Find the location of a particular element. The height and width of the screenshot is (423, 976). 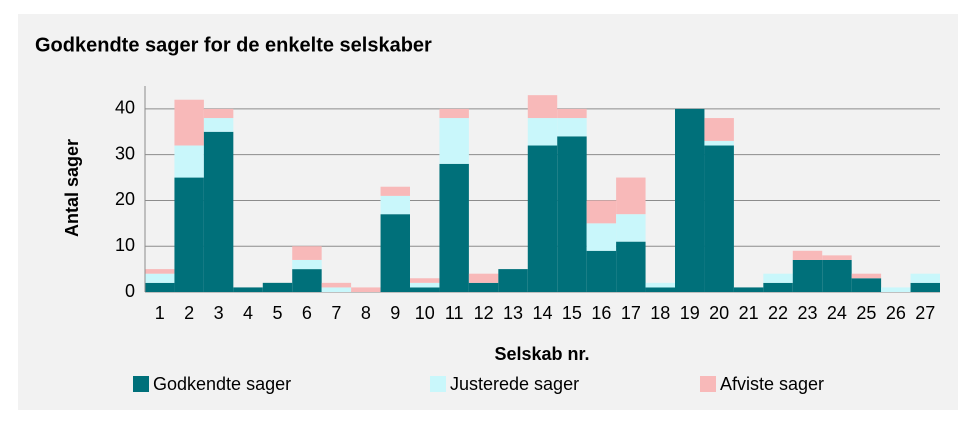

x-tick-label: 24 is located at coordinates (837, 313).